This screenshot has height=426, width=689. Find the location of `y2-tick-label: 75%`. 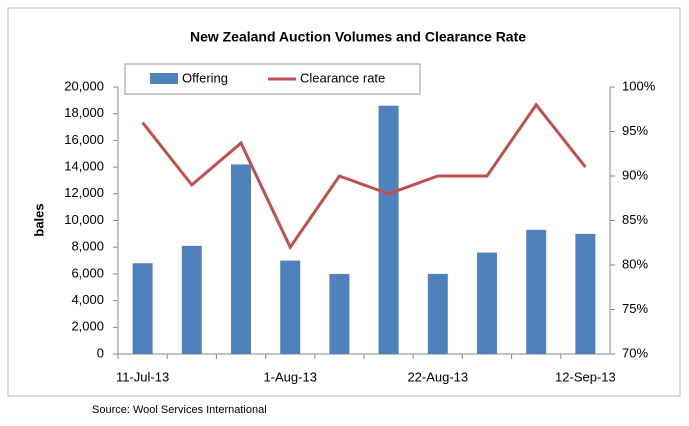

y2-tick-label: 75% is located at coordinates (635, 308).